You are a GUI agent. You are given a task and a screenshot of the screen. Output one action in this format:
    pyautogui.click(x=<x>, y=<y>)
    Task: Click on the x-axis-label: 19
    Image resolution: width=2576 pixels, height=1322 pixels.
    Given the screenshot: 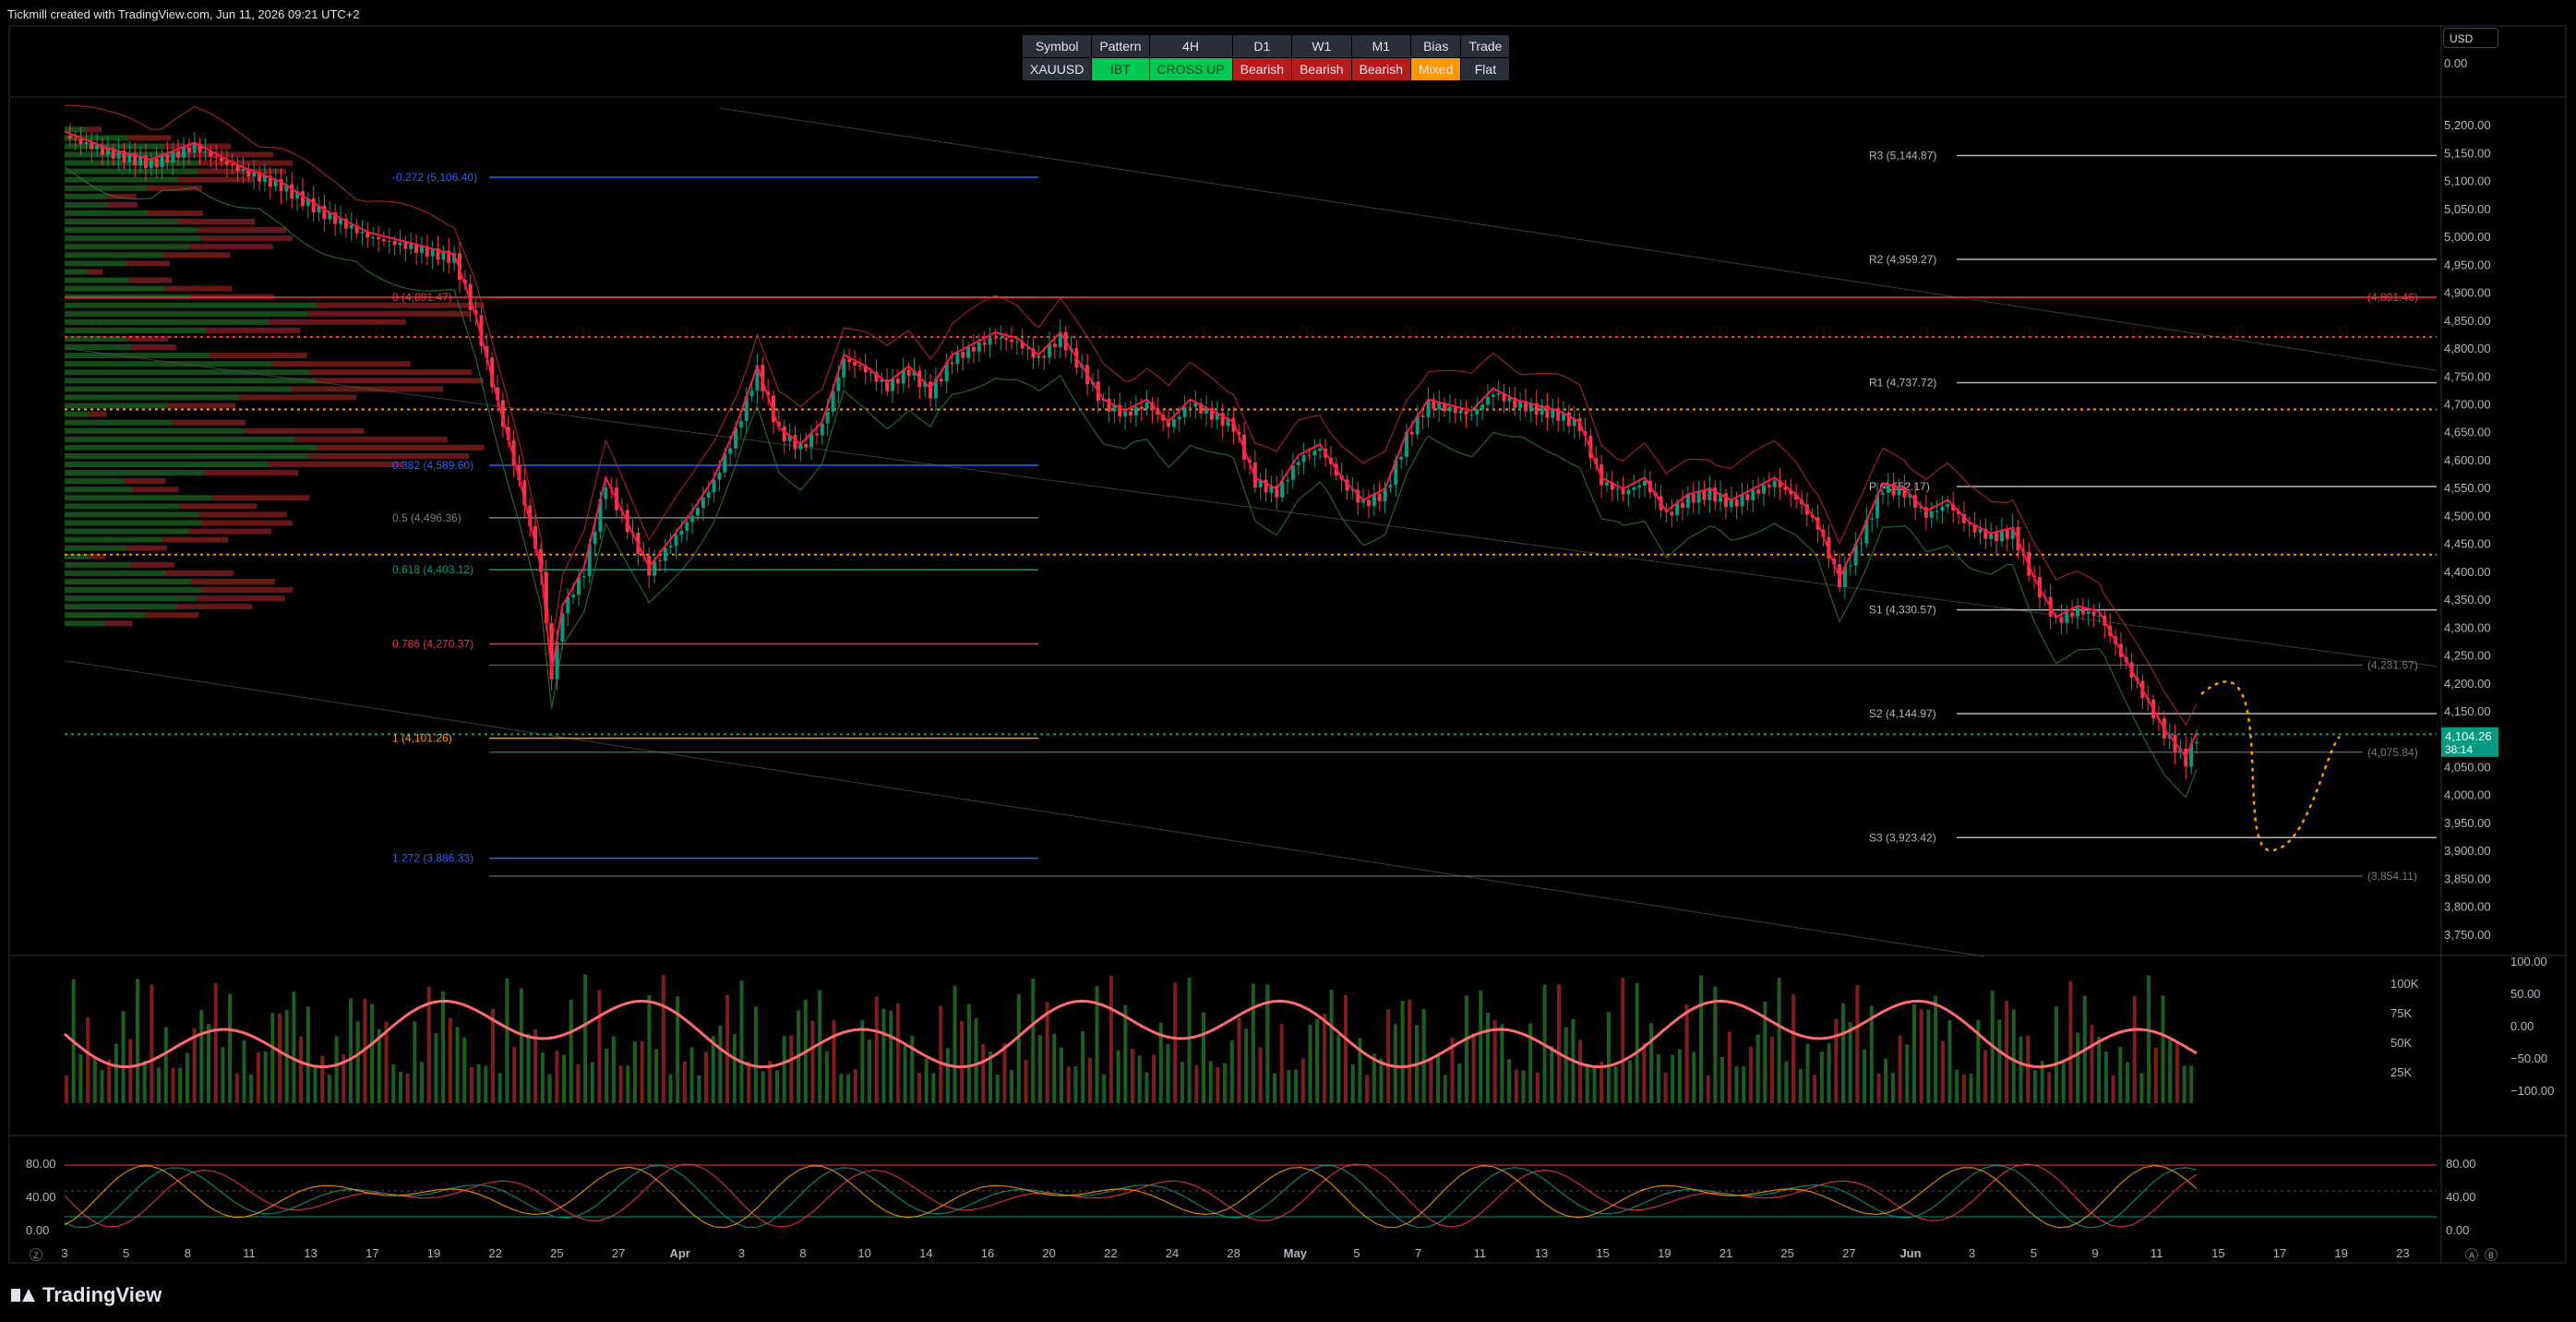 What is the action you would take?
    pyautogui.click(x=434, y=1253)
    